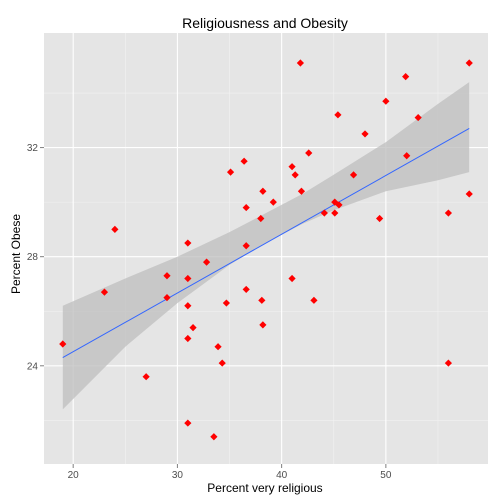 The height and width of the screenshot is (504, 504). What do you see at coordinates (230, 472) in the screenshot?
I see `x-axis-ticks: 20 30 40 50` at bounding box center [230, 472].